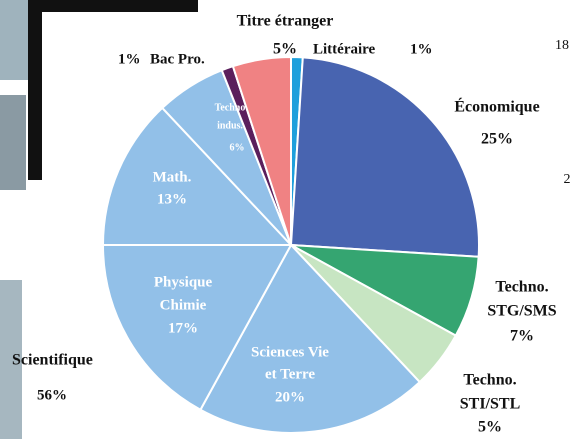 The height and width of the screenshot is (439, 573). I want to click on slice-label: Chimie, so click(183, 305).